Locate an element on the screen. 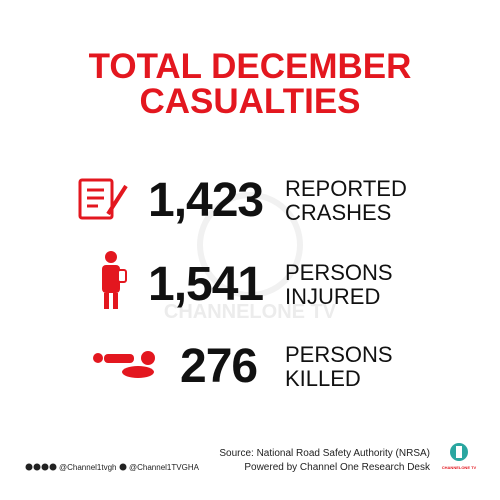  title-line: TOTAL DECEMBER is located at coordinates (250, 66).